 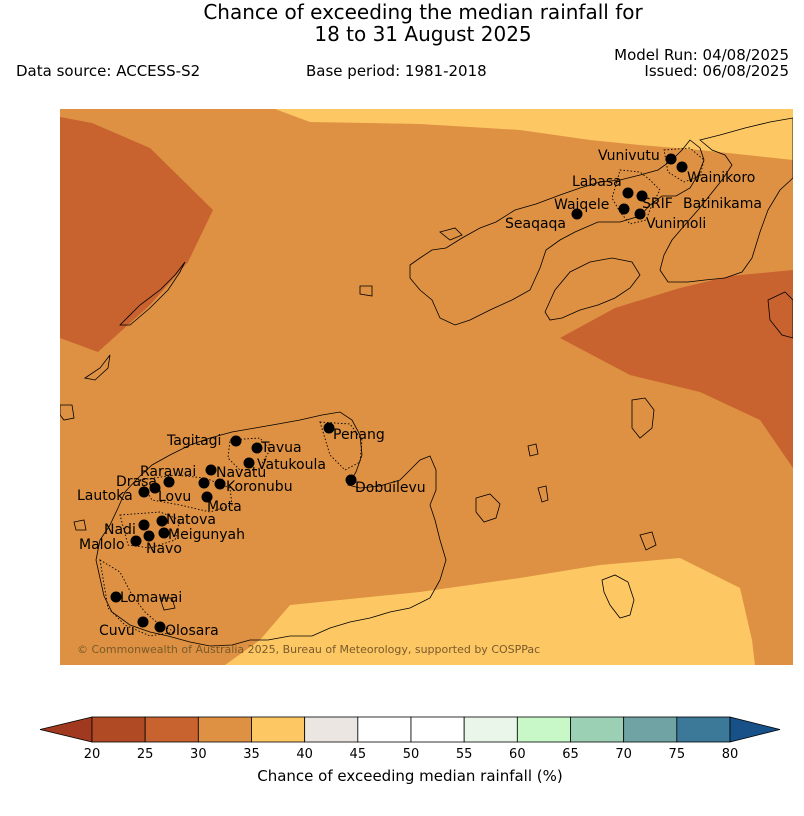 I want to click on colorbar-tick-label: 40, so click(x=304, y=754).